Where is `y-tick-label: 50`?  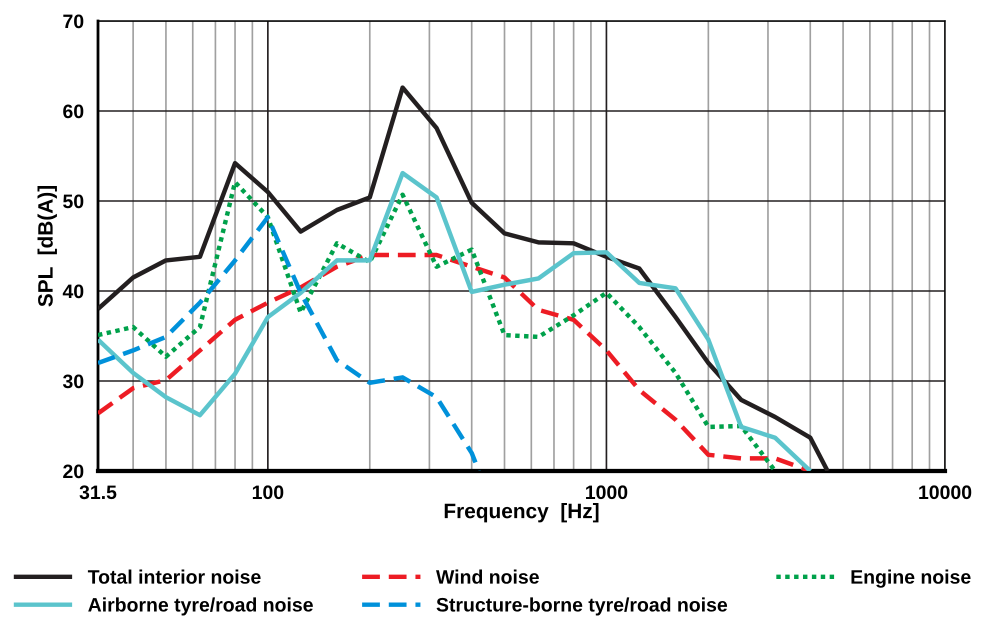
y-tick-label: 50 is located at coordinates (73, 201).